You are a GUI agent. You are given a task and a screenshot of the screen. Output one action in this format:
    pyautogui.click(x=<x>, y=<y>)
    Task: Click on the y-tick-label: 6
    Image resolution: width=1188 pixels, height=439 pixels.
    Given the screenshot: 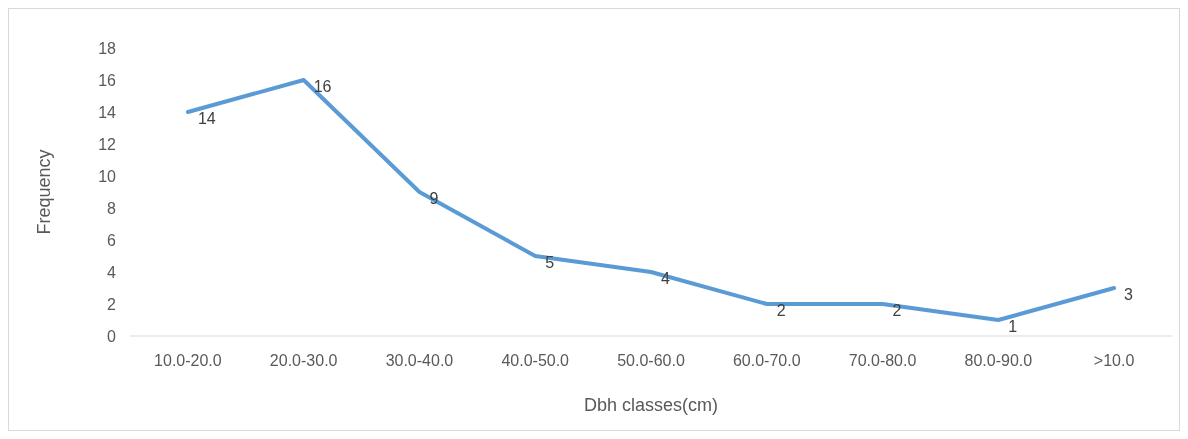 What is the action you would take?
    pyautogui.click(x=112, y=240)
    